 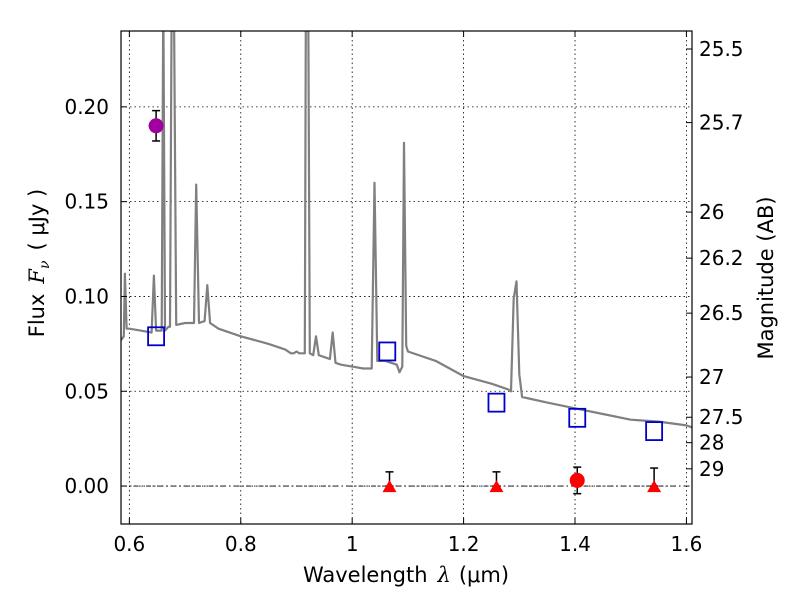 What do you see at coordinates (721, 49) in the screenshot?
I see `y2-tick-label: 25.5` at bounding box center [721, 49].